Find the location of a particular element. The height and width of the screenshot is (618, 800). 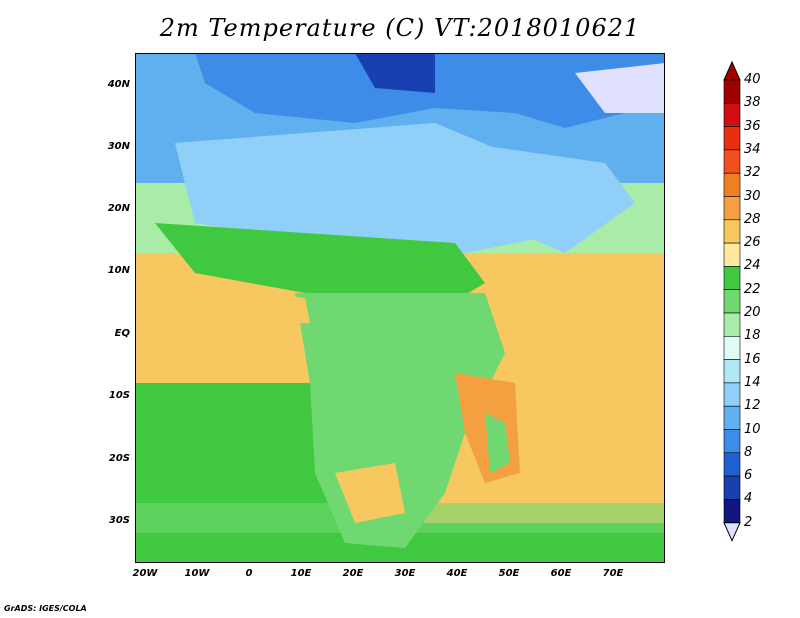

lat-label-20n: 20N is located at coordinates (118, 208).